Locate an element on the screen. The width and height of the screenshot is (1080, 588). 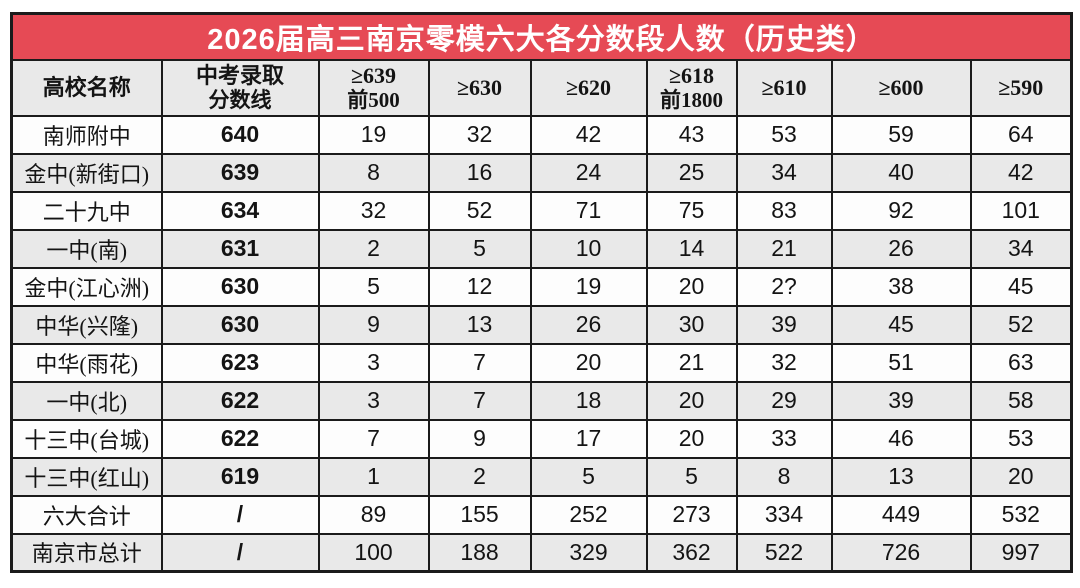
school-name-cell: 二十九中 is located at coordinates (86, 210).